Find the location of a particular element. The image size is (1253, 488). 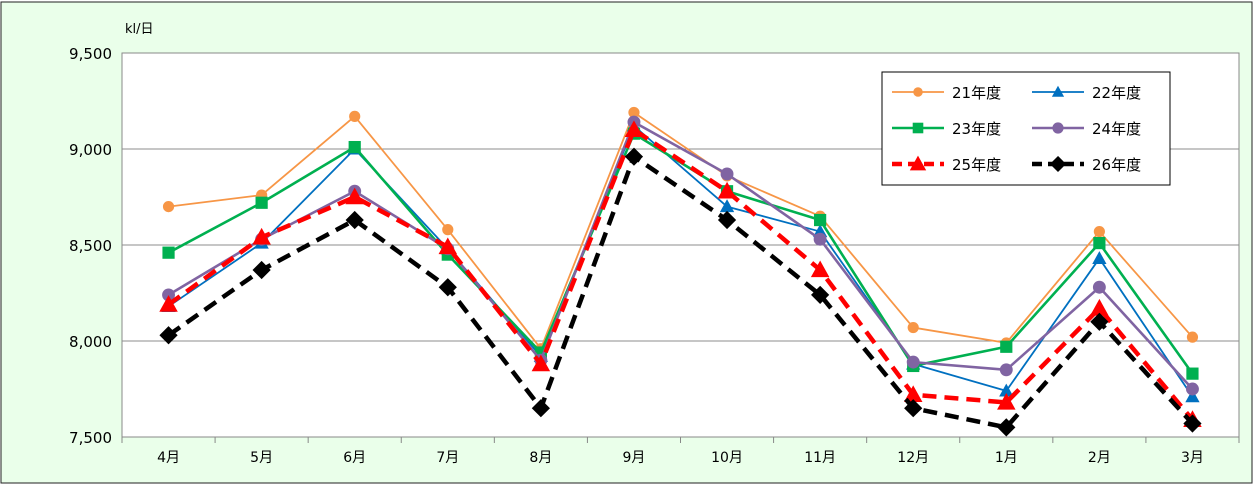

legend: 21年度 22年度 23年度 24年度 25年度 26年度 is located at coordinates (1026, 128).